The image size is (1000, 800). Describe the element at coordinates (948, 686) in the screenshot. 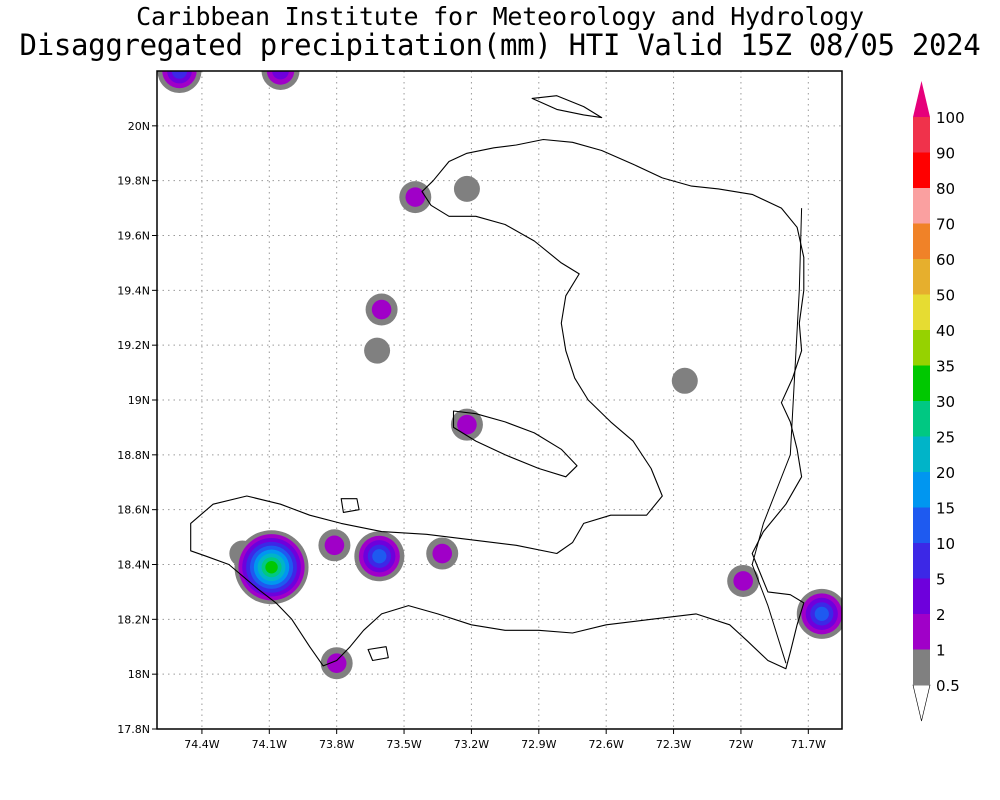

I see `legend-label: 0.5` at that location.